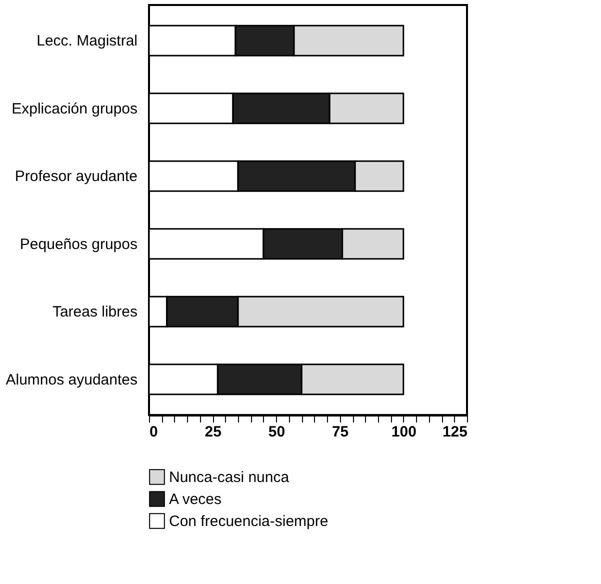  I want to click on x-tick-label: 100, so click(403, 432).